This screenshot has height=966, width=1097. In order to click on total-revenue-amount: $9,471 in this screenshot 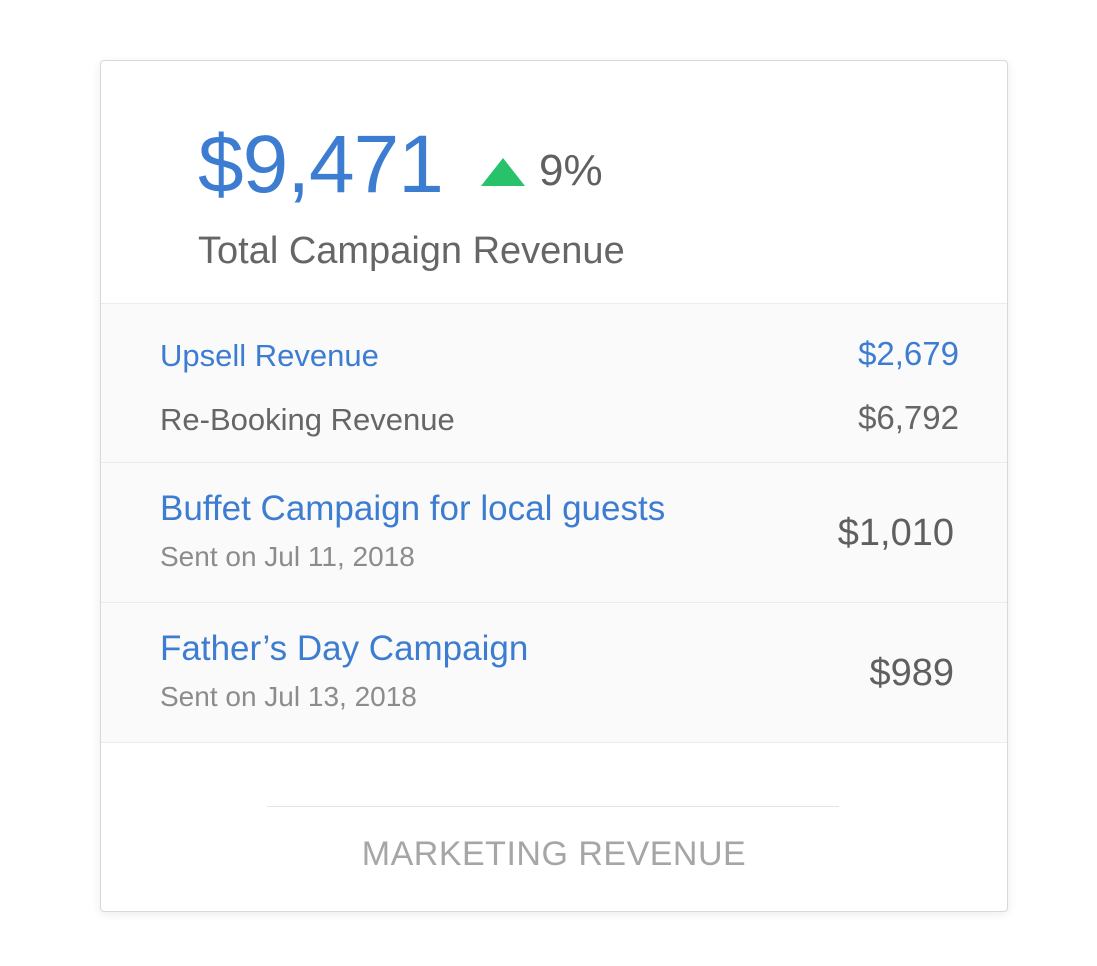, I will do `click(321, 164)`.